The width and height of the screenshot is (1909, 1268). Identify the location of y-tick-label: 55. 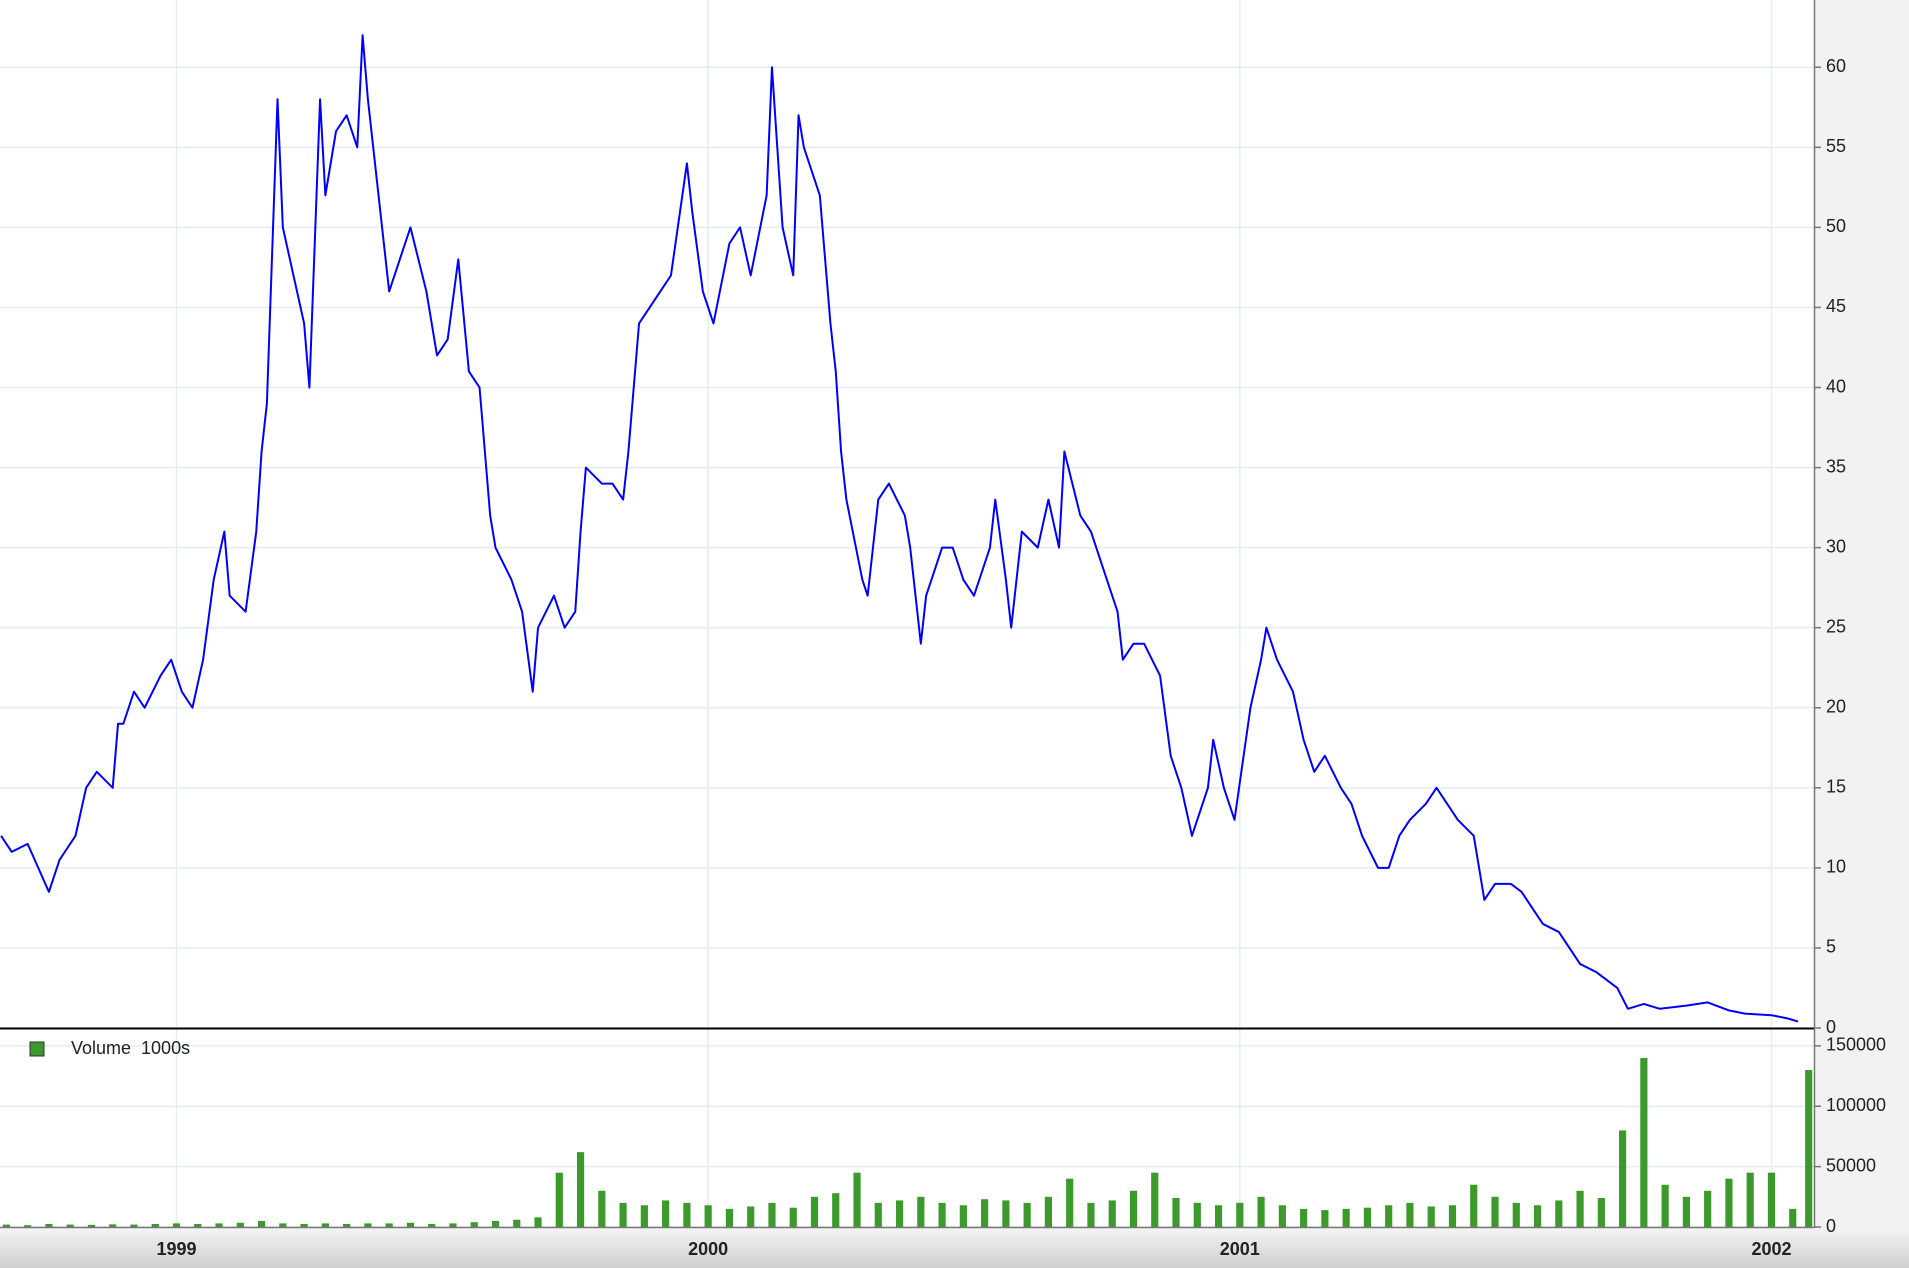
(1836, 146).